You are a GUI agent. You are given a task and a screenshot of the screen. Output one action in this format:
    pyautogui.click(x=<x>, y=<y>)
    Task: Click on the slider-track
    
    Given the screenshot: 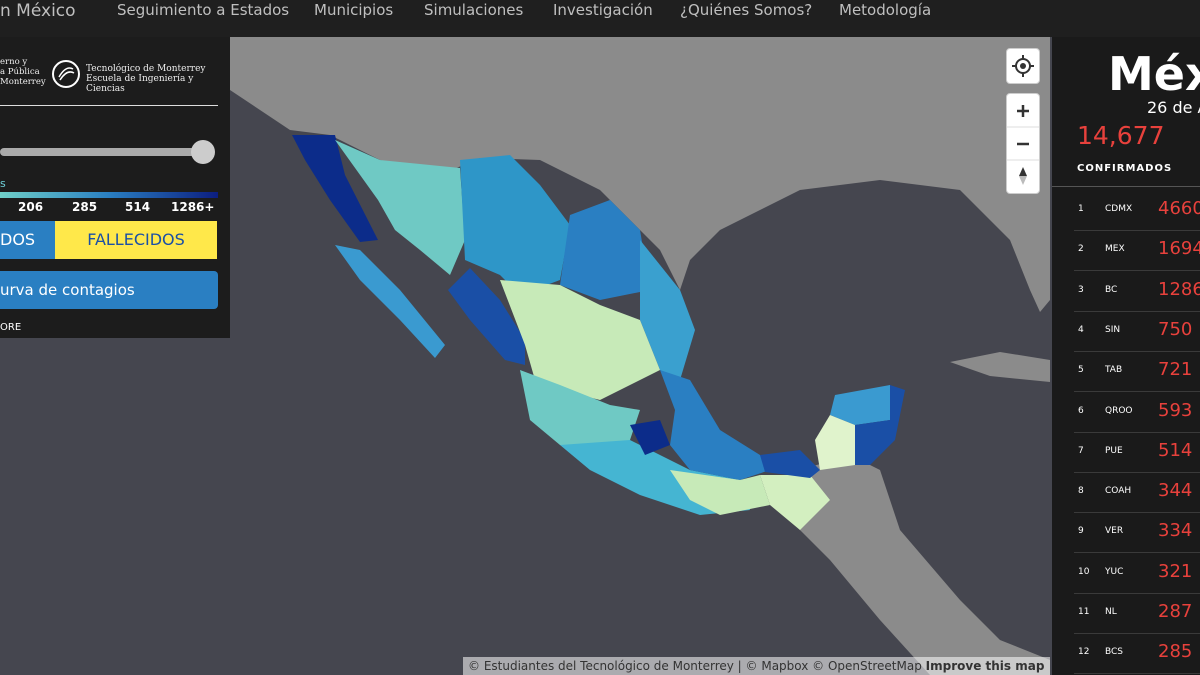 What is the action you would take?
    pyautogui.click(x=102, y=152)
    